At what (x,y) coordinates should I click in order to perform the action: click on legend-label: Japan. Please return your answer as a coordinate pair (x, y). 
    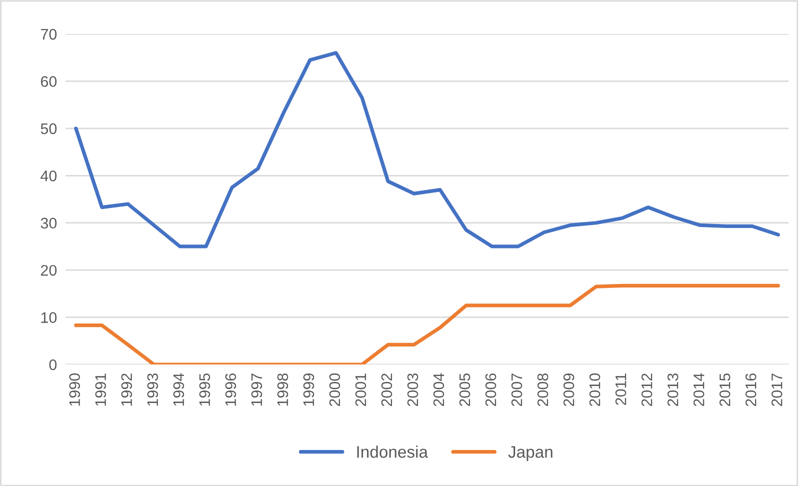
    Looking at the image, I should click on (530, 454).